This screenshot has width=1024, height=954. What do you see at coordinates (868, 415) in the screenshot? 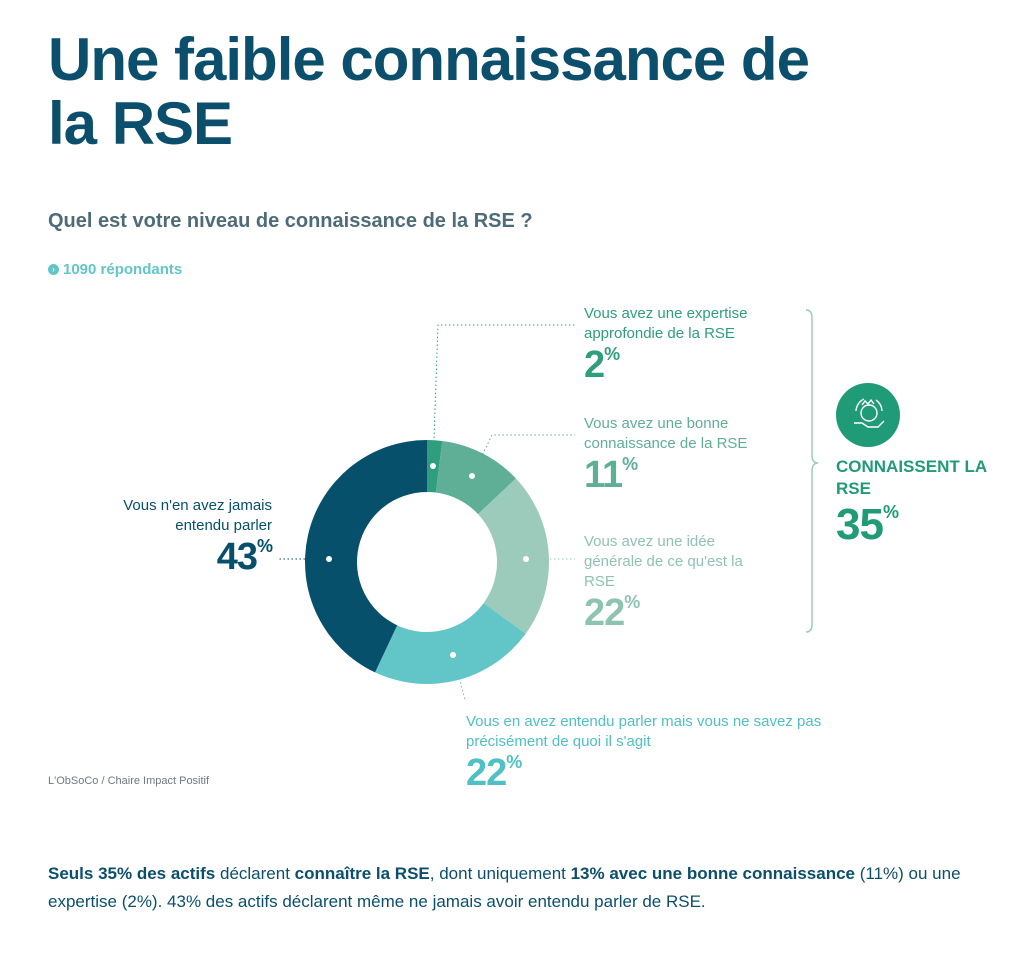
I see `hand-globe-icon` at bounding box center [868, 415].